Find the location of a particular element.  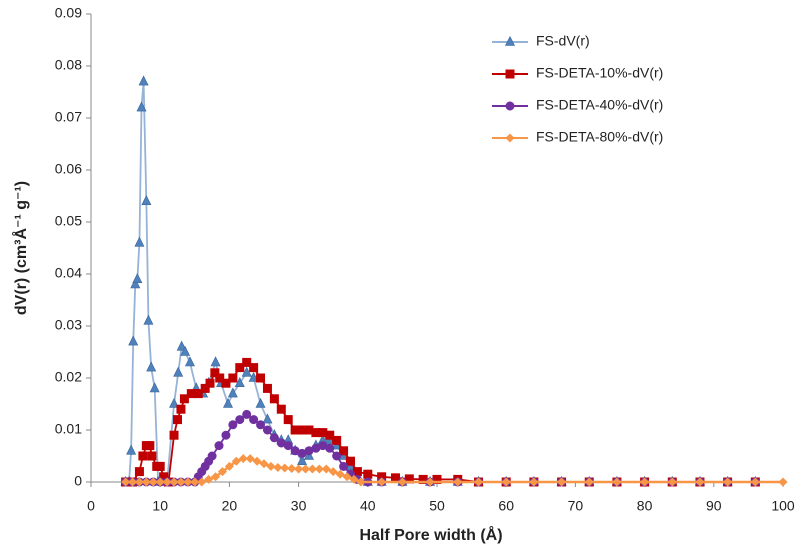

x-tick-label: 100 is located at coordinates (783, 506).